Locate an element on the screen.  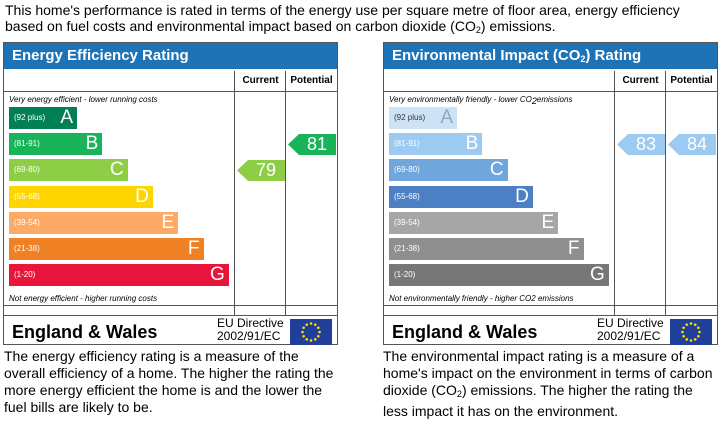
current-rating-value: 83 is located at coordinates (646, 143).